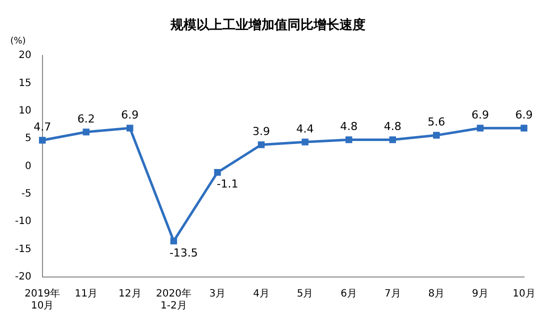  What do you see at coordinates (86, 294) in the screenshot?
I see `x-tick-label: 11月` at bounding box center [86, 294].